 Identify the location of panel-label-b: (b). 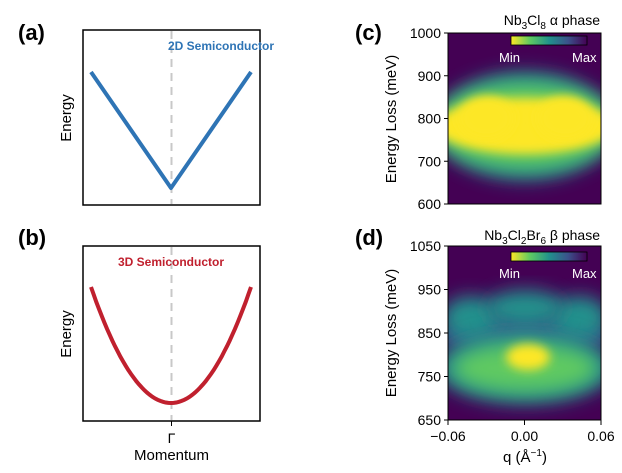
(32, 237).